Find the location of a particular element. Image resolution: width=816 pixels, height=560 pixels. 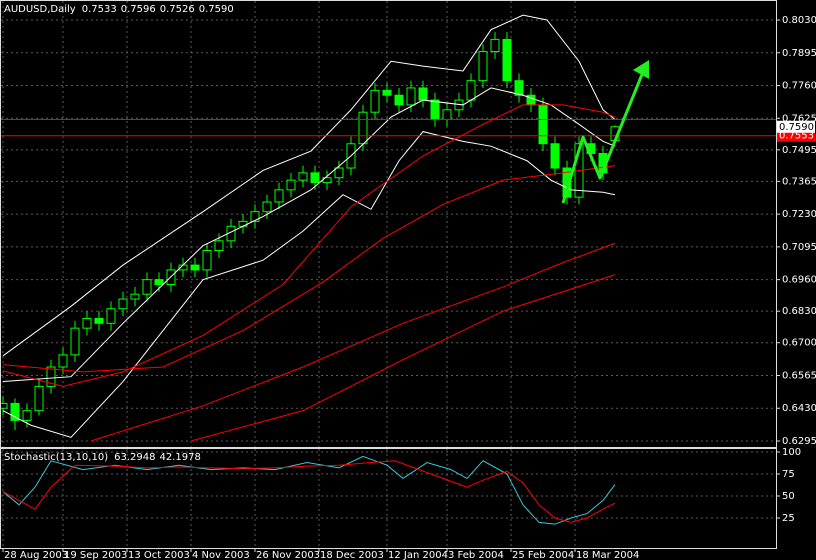

x-tick-label: 26 Nov 2003 is located at coordinates (288, 555).